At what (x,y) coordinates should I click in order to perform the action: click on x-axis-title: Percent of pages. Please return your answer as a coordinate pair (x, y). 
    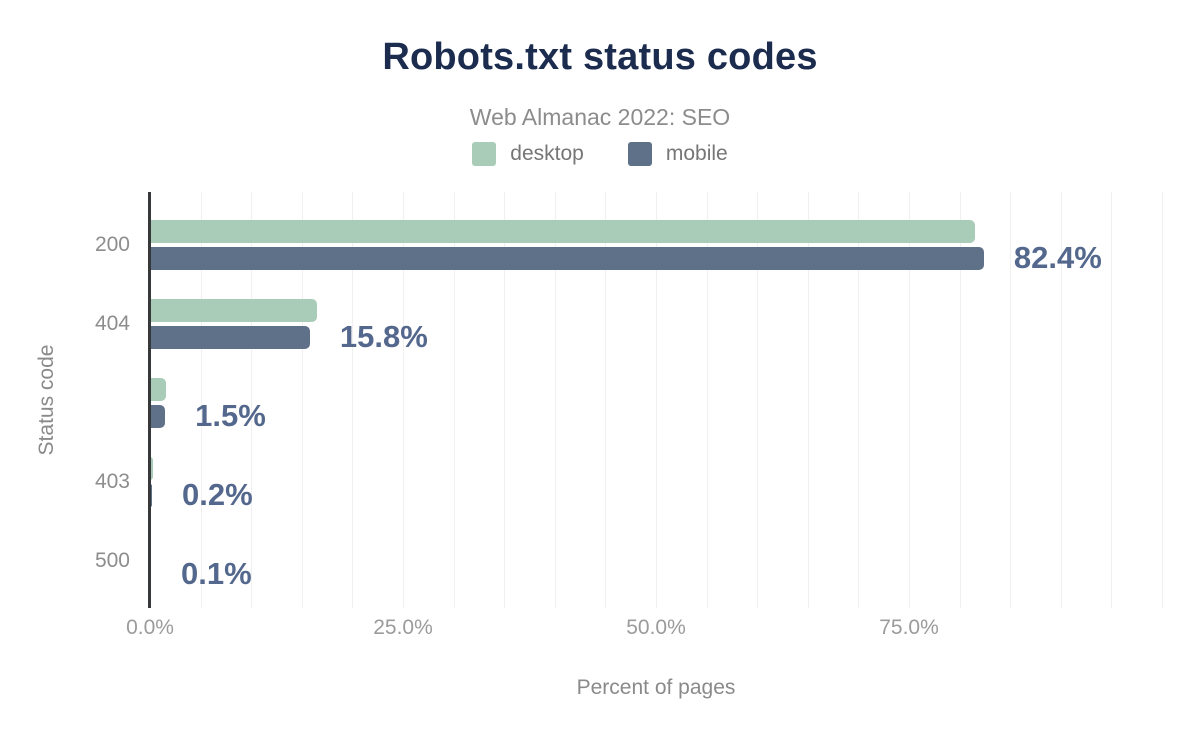
    Looking at the image, I should click on (656, 687).